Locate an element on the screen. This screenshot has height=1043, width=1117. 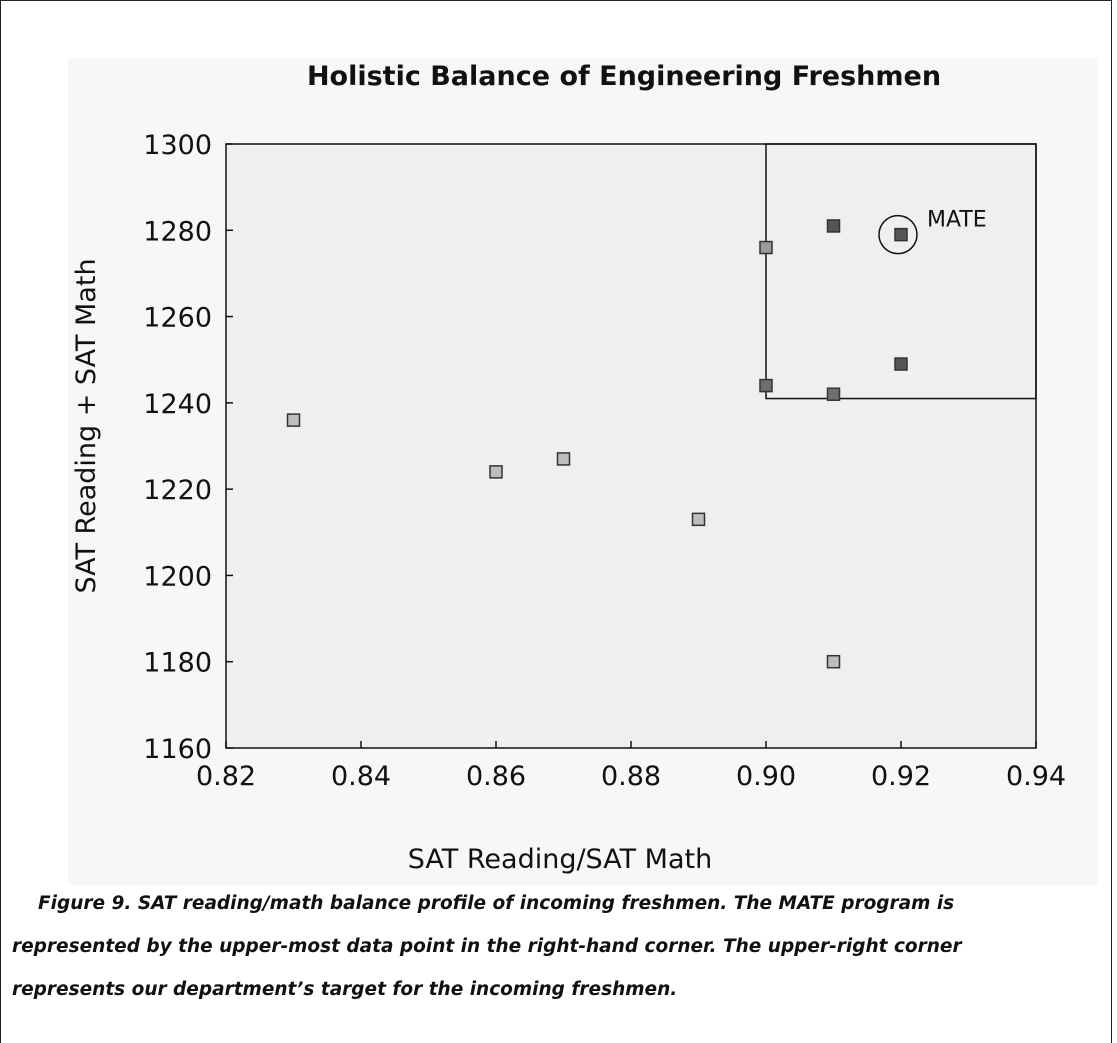
annotation-circle is located at coordinates (898, 234).